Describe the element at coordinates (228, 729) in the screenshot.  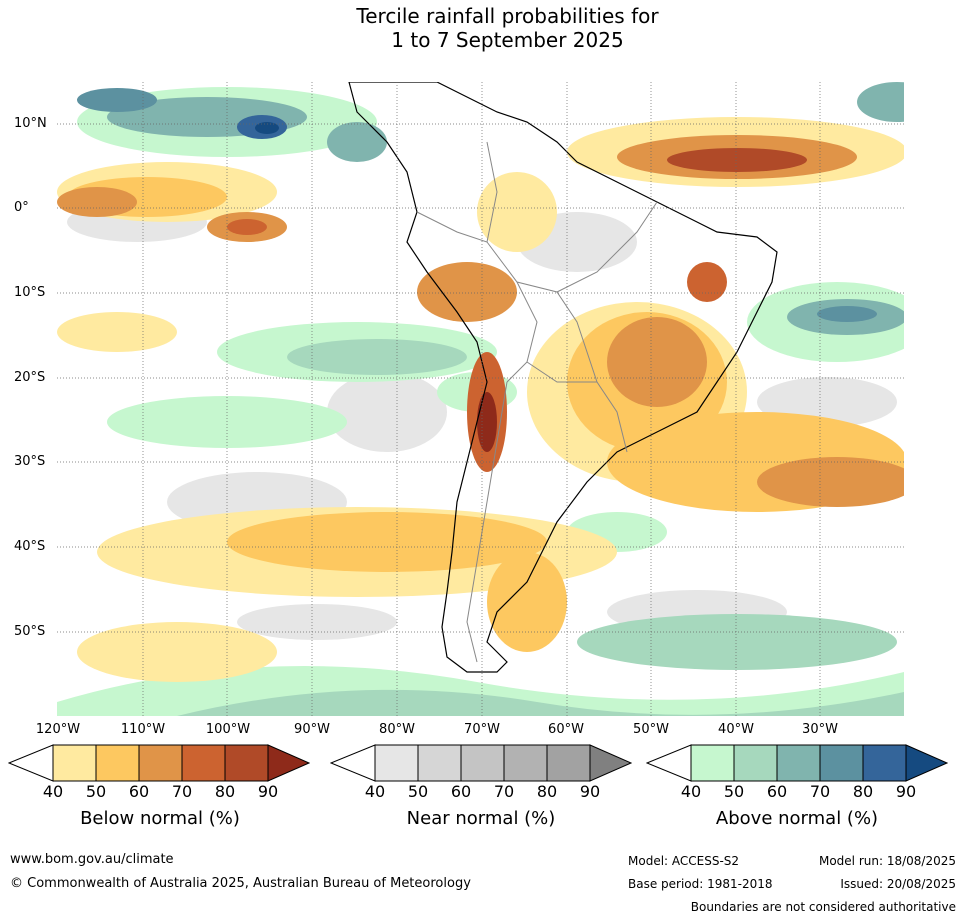
I see `lon-tick-100w: 100°W` at that location.